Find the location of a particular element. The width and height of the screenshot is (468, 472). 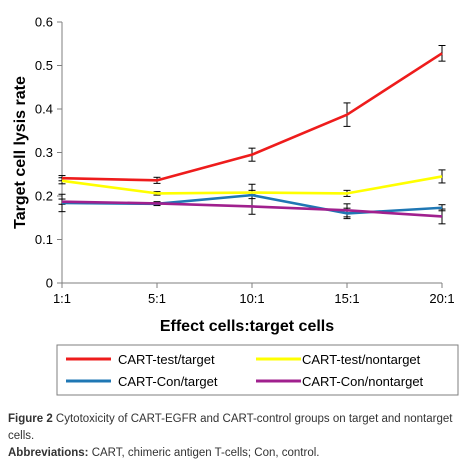

y-tick-label: 0.6 is located at coordinates (44, 22).